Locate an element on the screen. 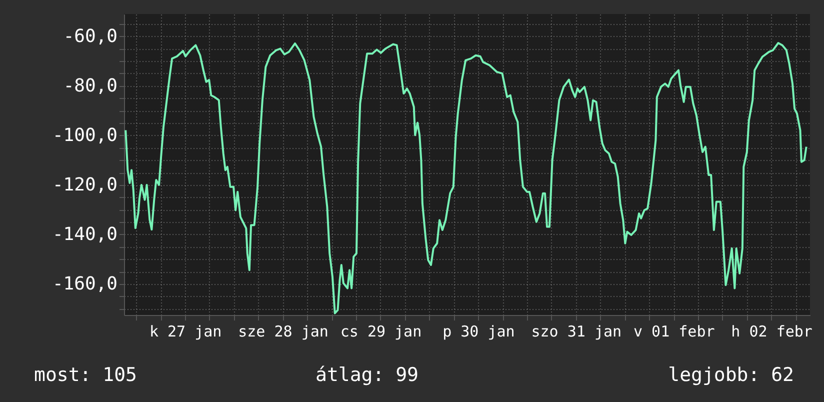  x-tick-label: szo 31 jan is located at coordinates (576, 331).